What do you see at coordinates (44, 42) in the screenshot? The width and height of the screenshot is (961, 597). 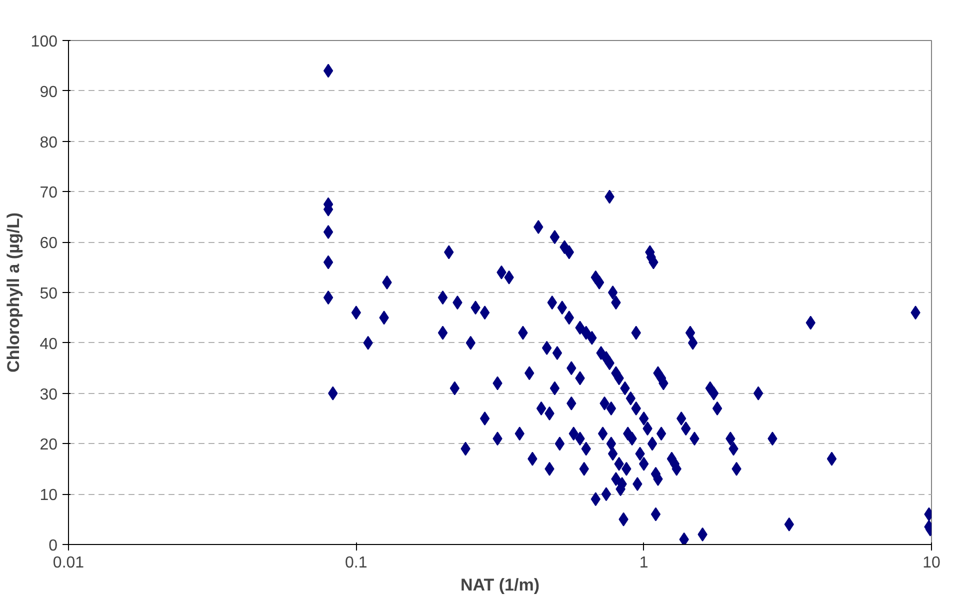 I see `y-tick-label: 100` at bounding box center [44, 42].